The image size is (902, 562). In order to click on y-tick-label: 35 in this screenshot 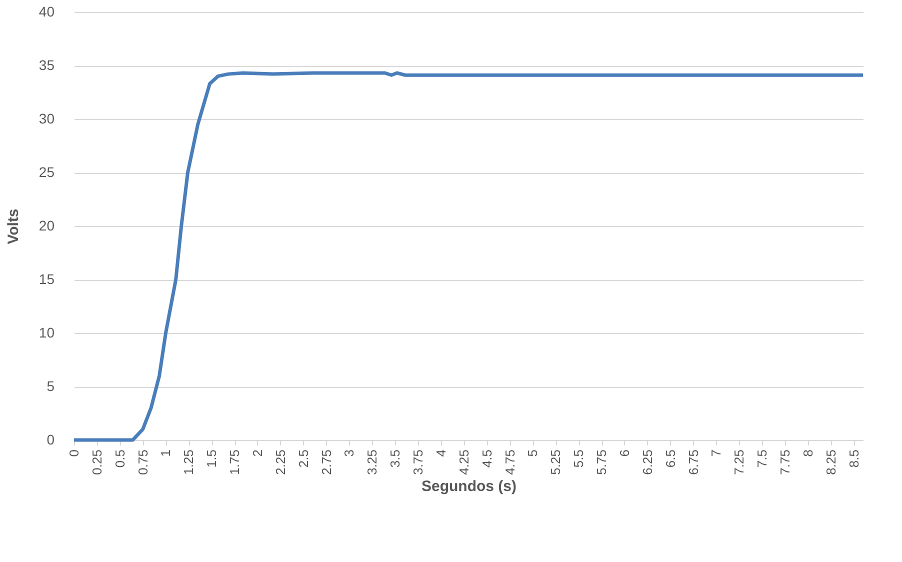, I will do `click(46, 65)`.